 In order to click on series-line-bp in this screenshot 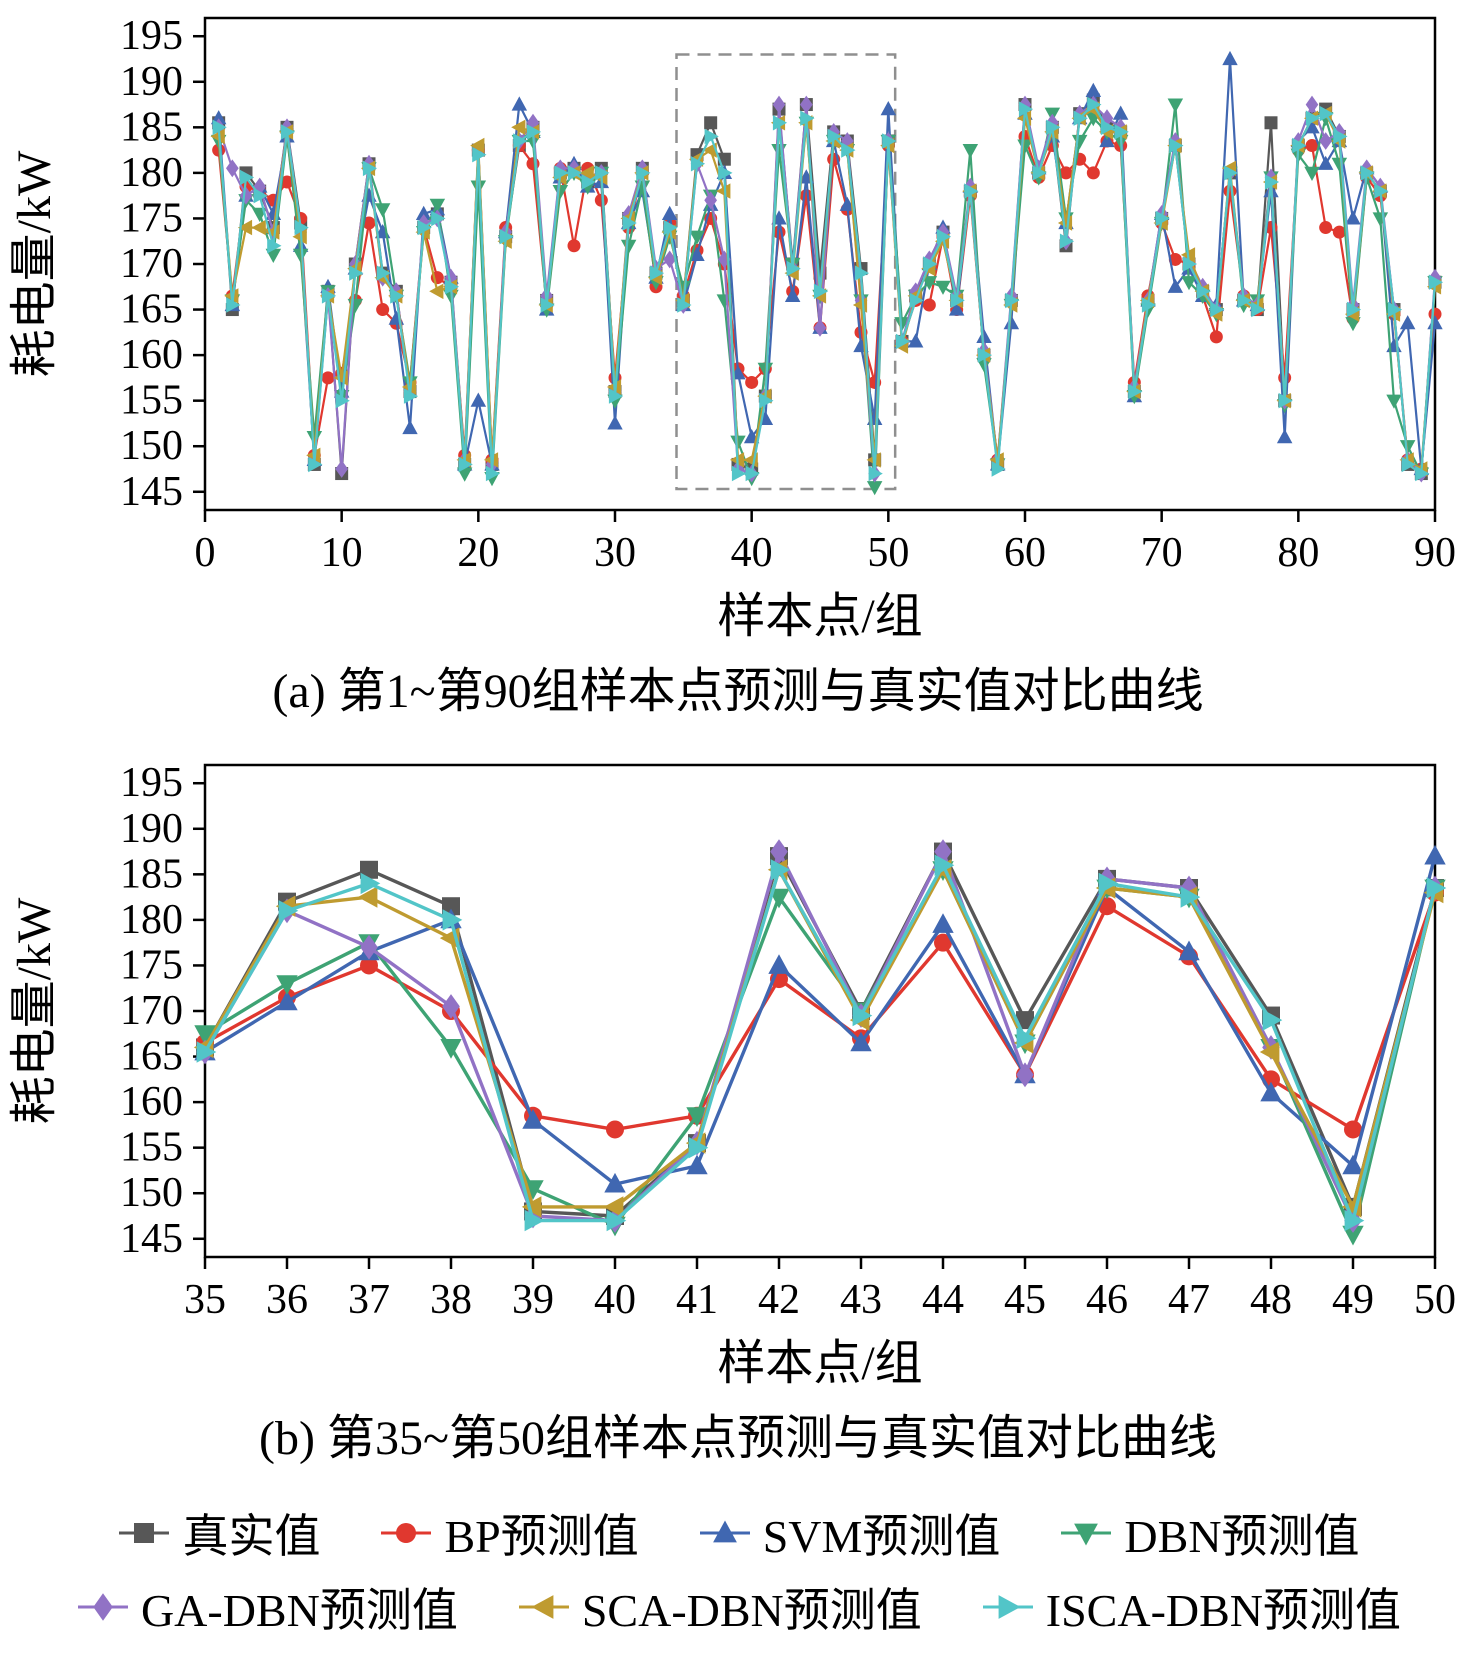, I will do `click(820, 1011)`.